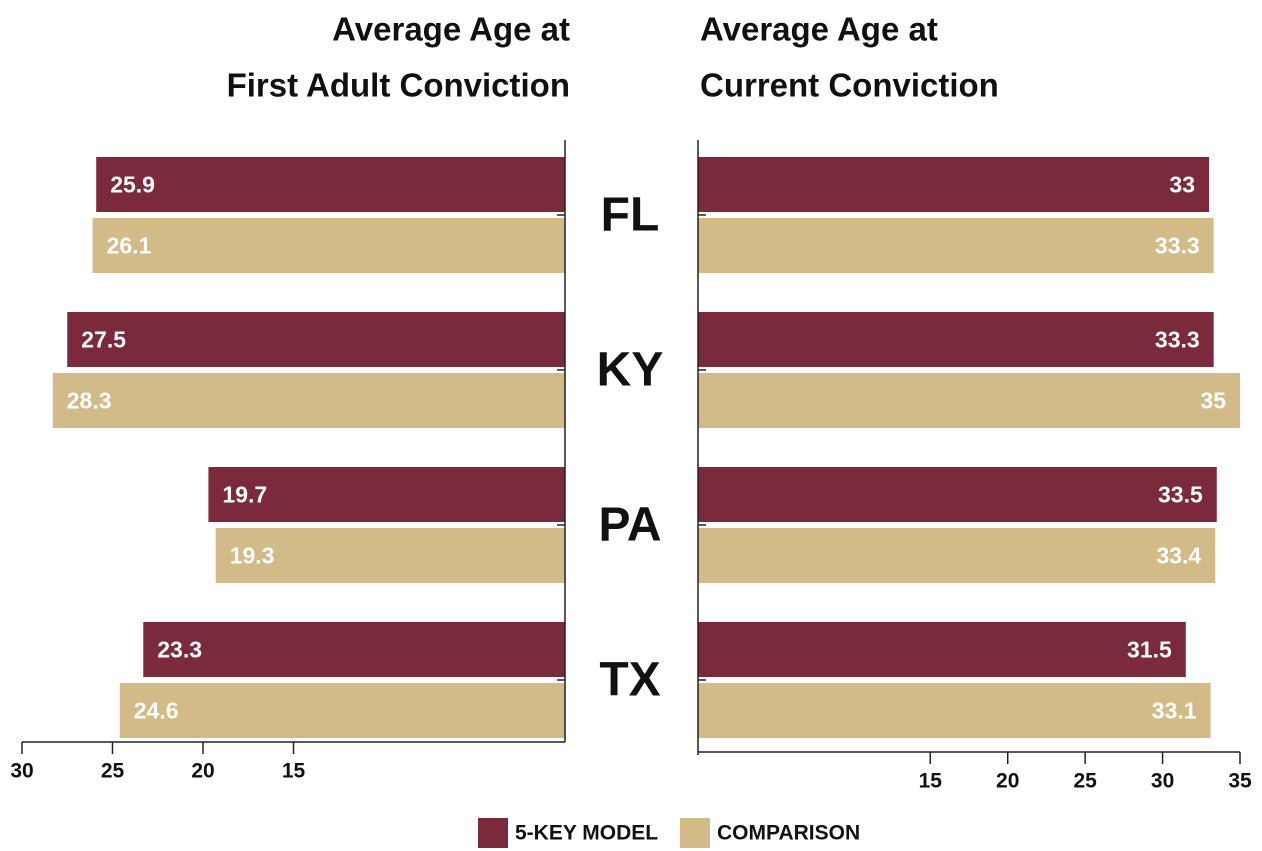 The width and height of the screenshot is (1262, 851). I want to click on x-tick-label: 35, so click(1240, 781).